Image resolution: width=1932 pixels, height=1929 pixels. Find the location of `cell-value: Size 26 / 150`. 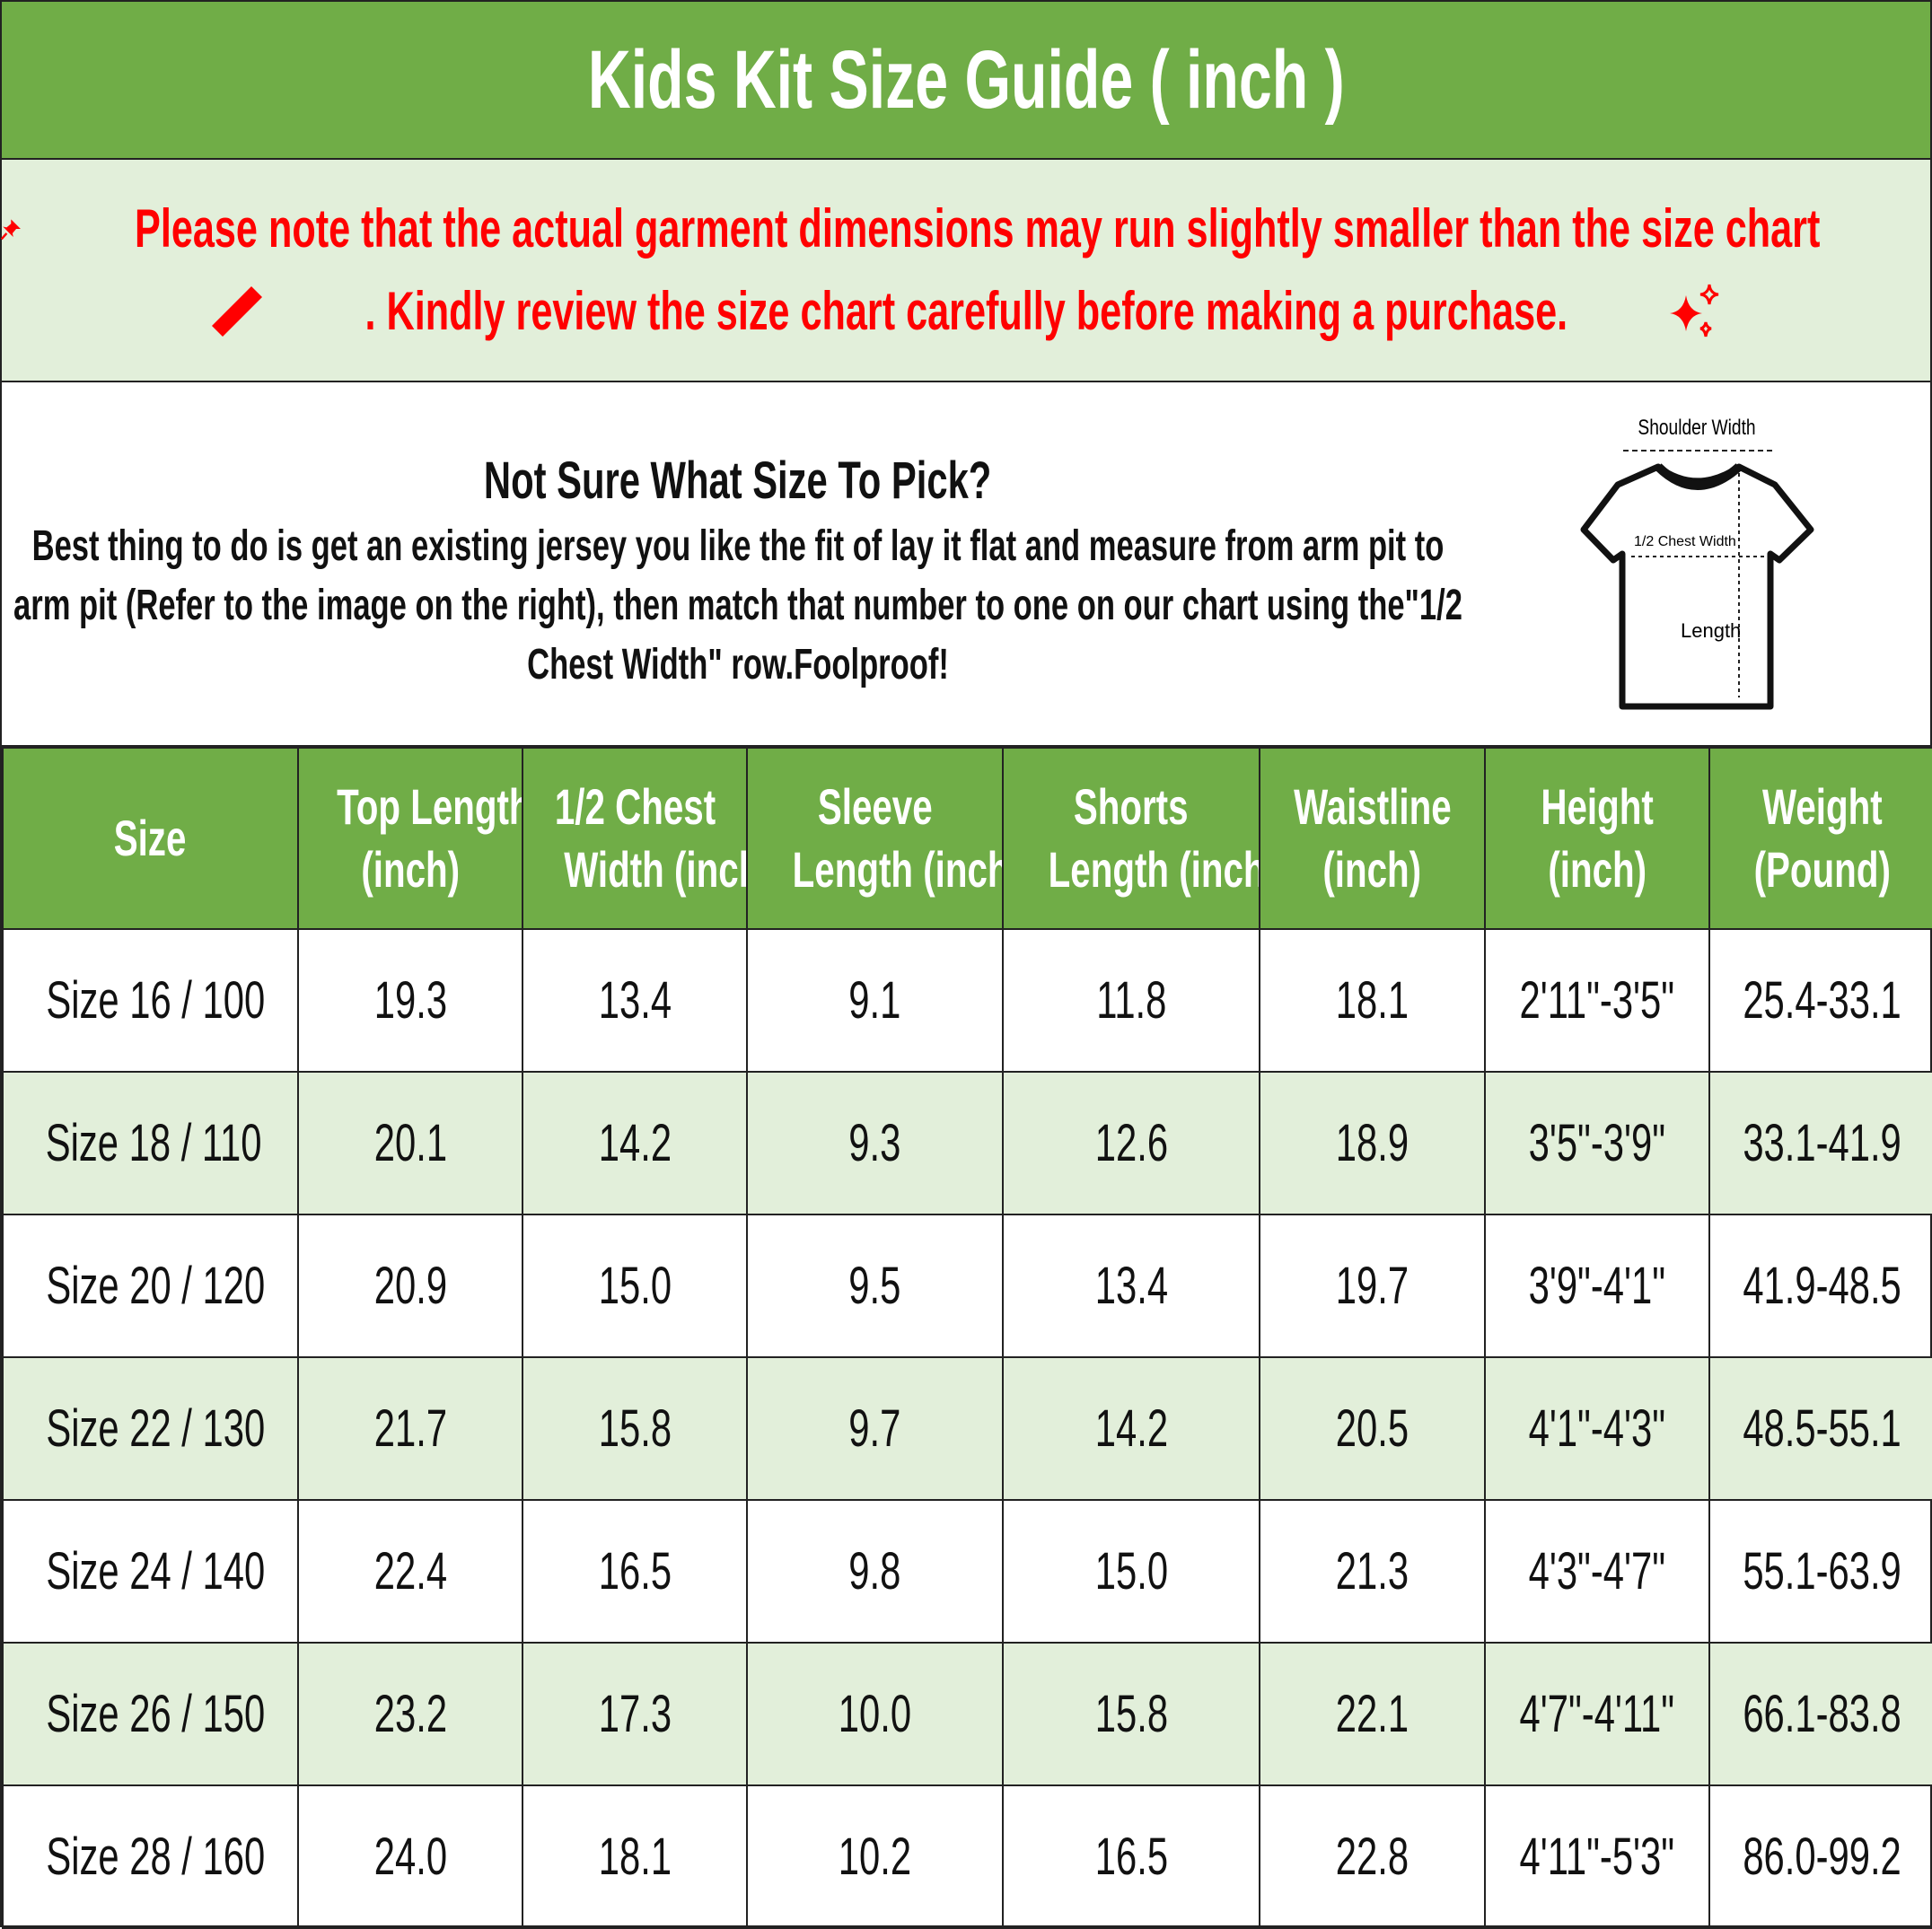

cell-value: Size 26 / 150 is located at coordinates (156, 1714).